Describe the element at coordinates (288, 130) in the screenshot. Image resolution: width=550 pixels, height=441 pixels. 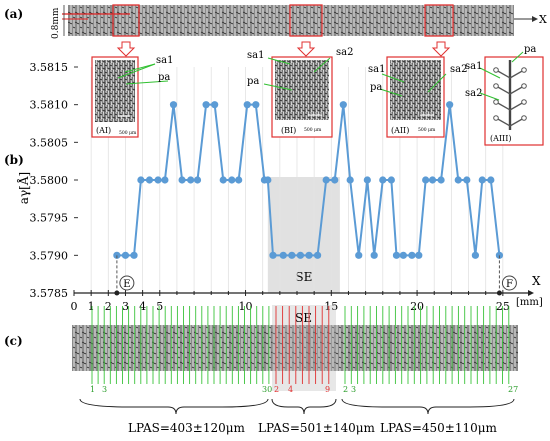
I see `inset-BI-label: (BI)` at that location.